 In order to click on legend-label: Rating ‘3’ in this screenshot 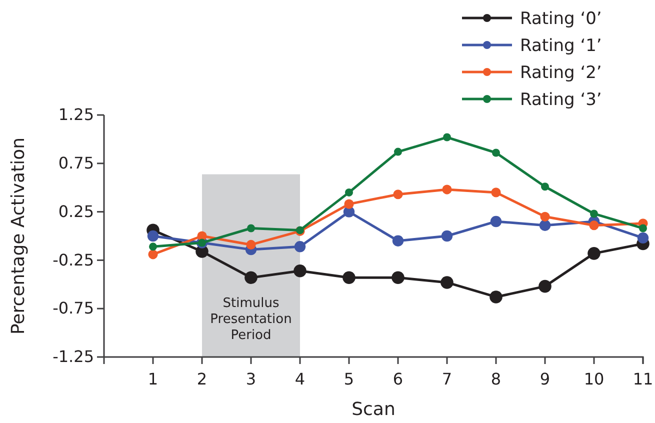, I will do `click(561, 100)`.